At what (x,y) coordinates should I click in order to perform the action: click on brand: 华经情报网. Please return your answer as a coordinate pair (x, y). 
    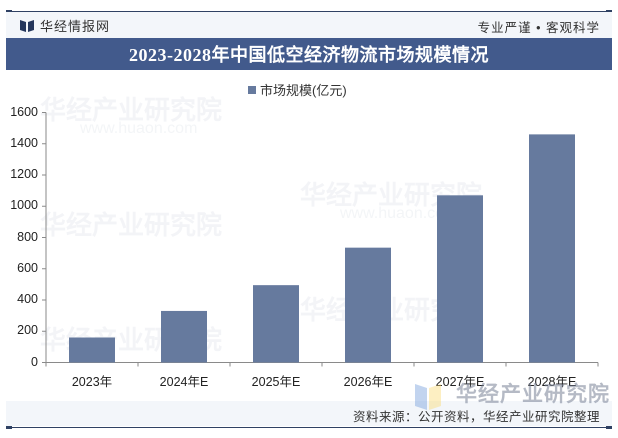
    Looking at the image, I should click on (65, 25).